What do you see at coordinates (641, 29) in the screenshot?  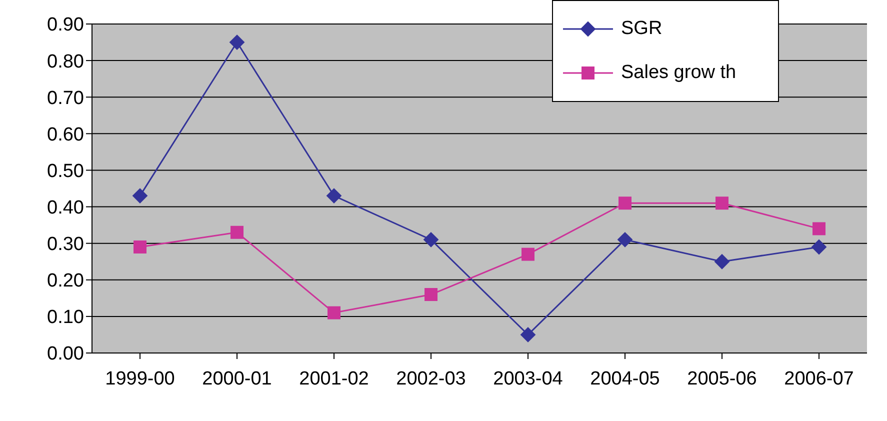 I see `legend-label: SGR` at bounding box center [641, 29].